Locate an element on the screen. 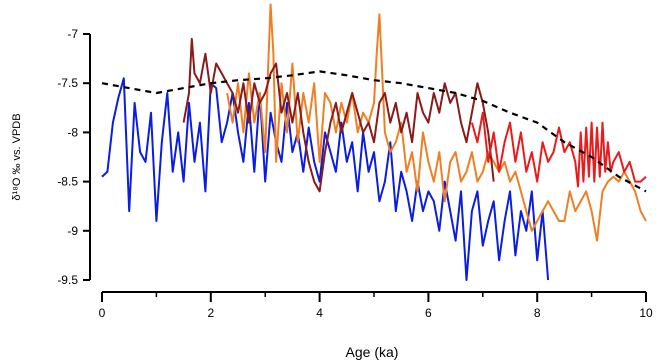  x-tick-label: 10 is located at coordinates (646, 313).